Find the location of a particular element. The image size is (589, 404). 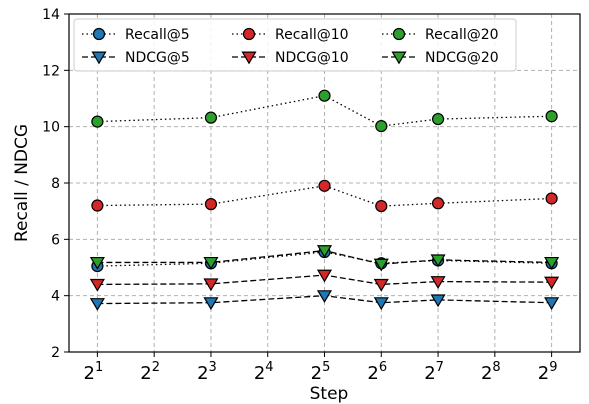

x-tick-label: 28 is located at coordinates (491, 372).